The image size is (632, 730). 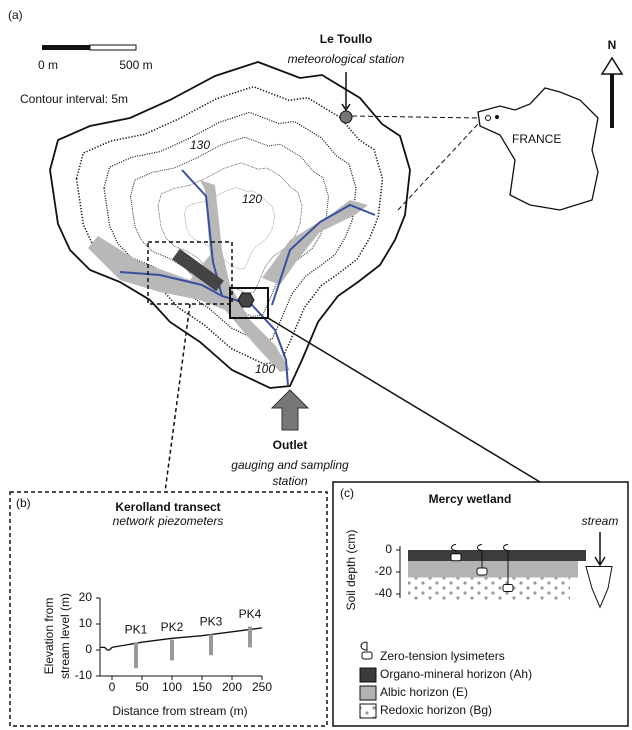 I want to click on y-tick-label: -40, so click(x=384, y=593).